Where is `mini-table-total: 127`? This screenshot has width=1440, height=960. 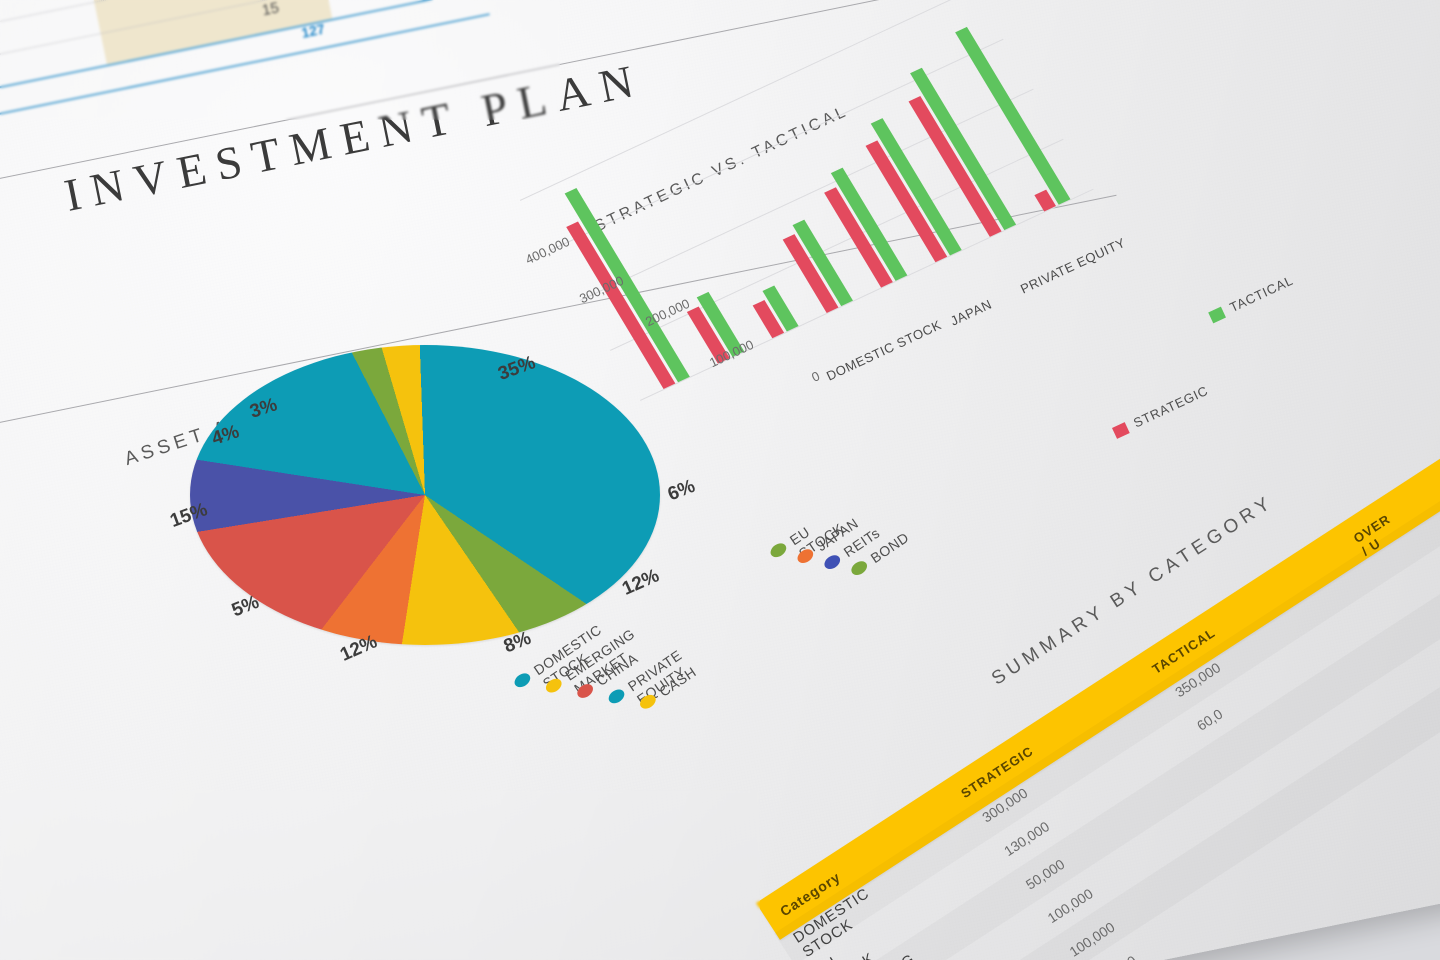 mini-table-total: 127 is located at coordinates (313, 30).